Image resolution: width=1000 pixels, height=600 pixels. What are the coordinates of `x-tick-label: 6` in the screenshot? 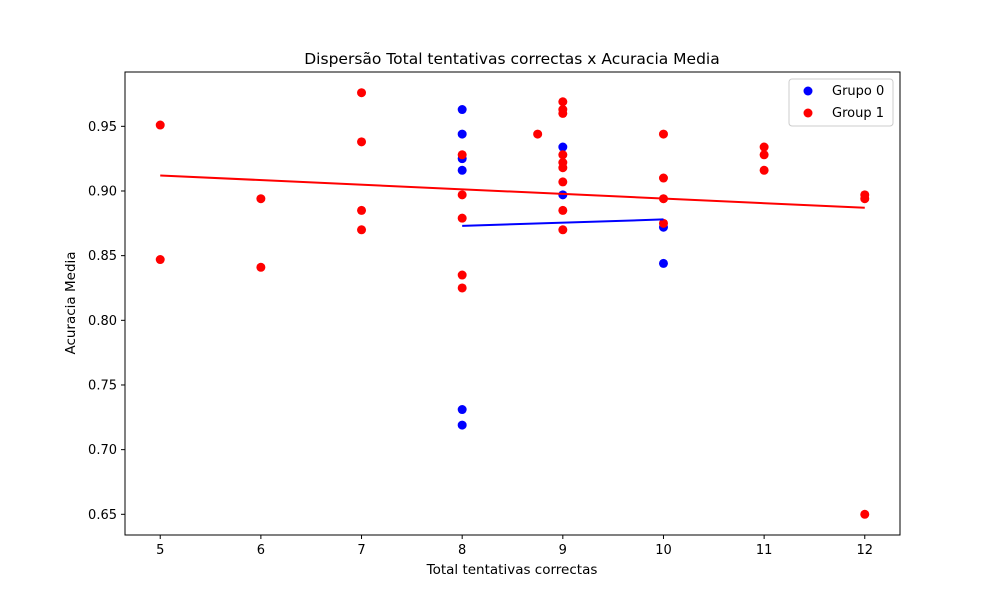 It's located at (261, 550).